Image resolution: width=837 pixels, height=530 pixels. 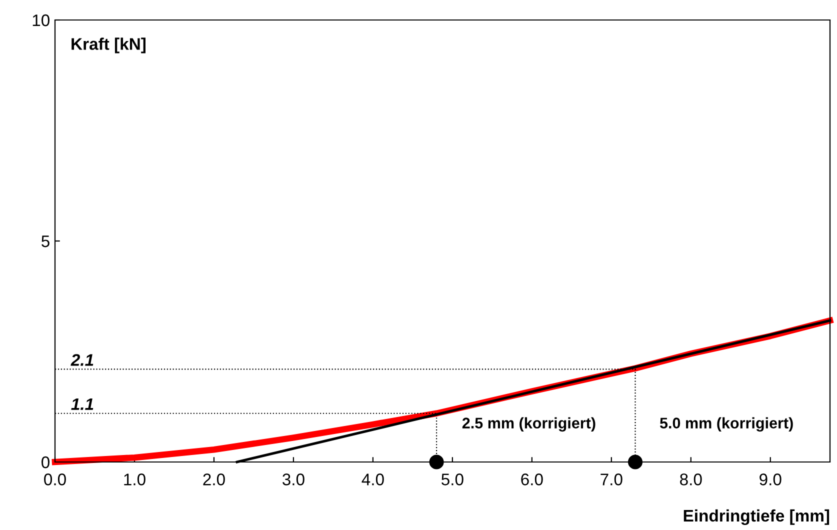 What do you see at coordinates (135, 480) in the screenshot?
I see `x-tick-label: 1.0` at bounding box center [135, 480].